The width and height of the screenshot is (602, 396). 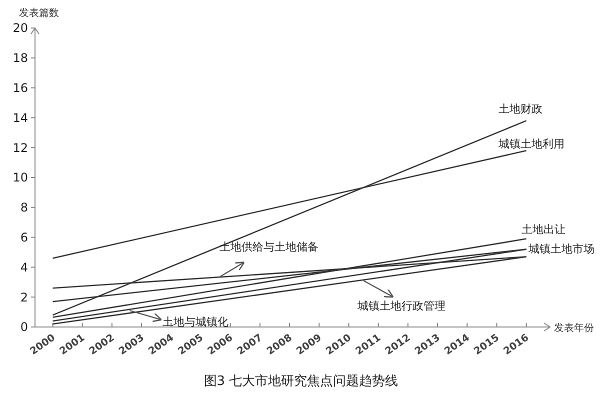 I want to click on annotation: 土地出让, so click(x=543, y=229).